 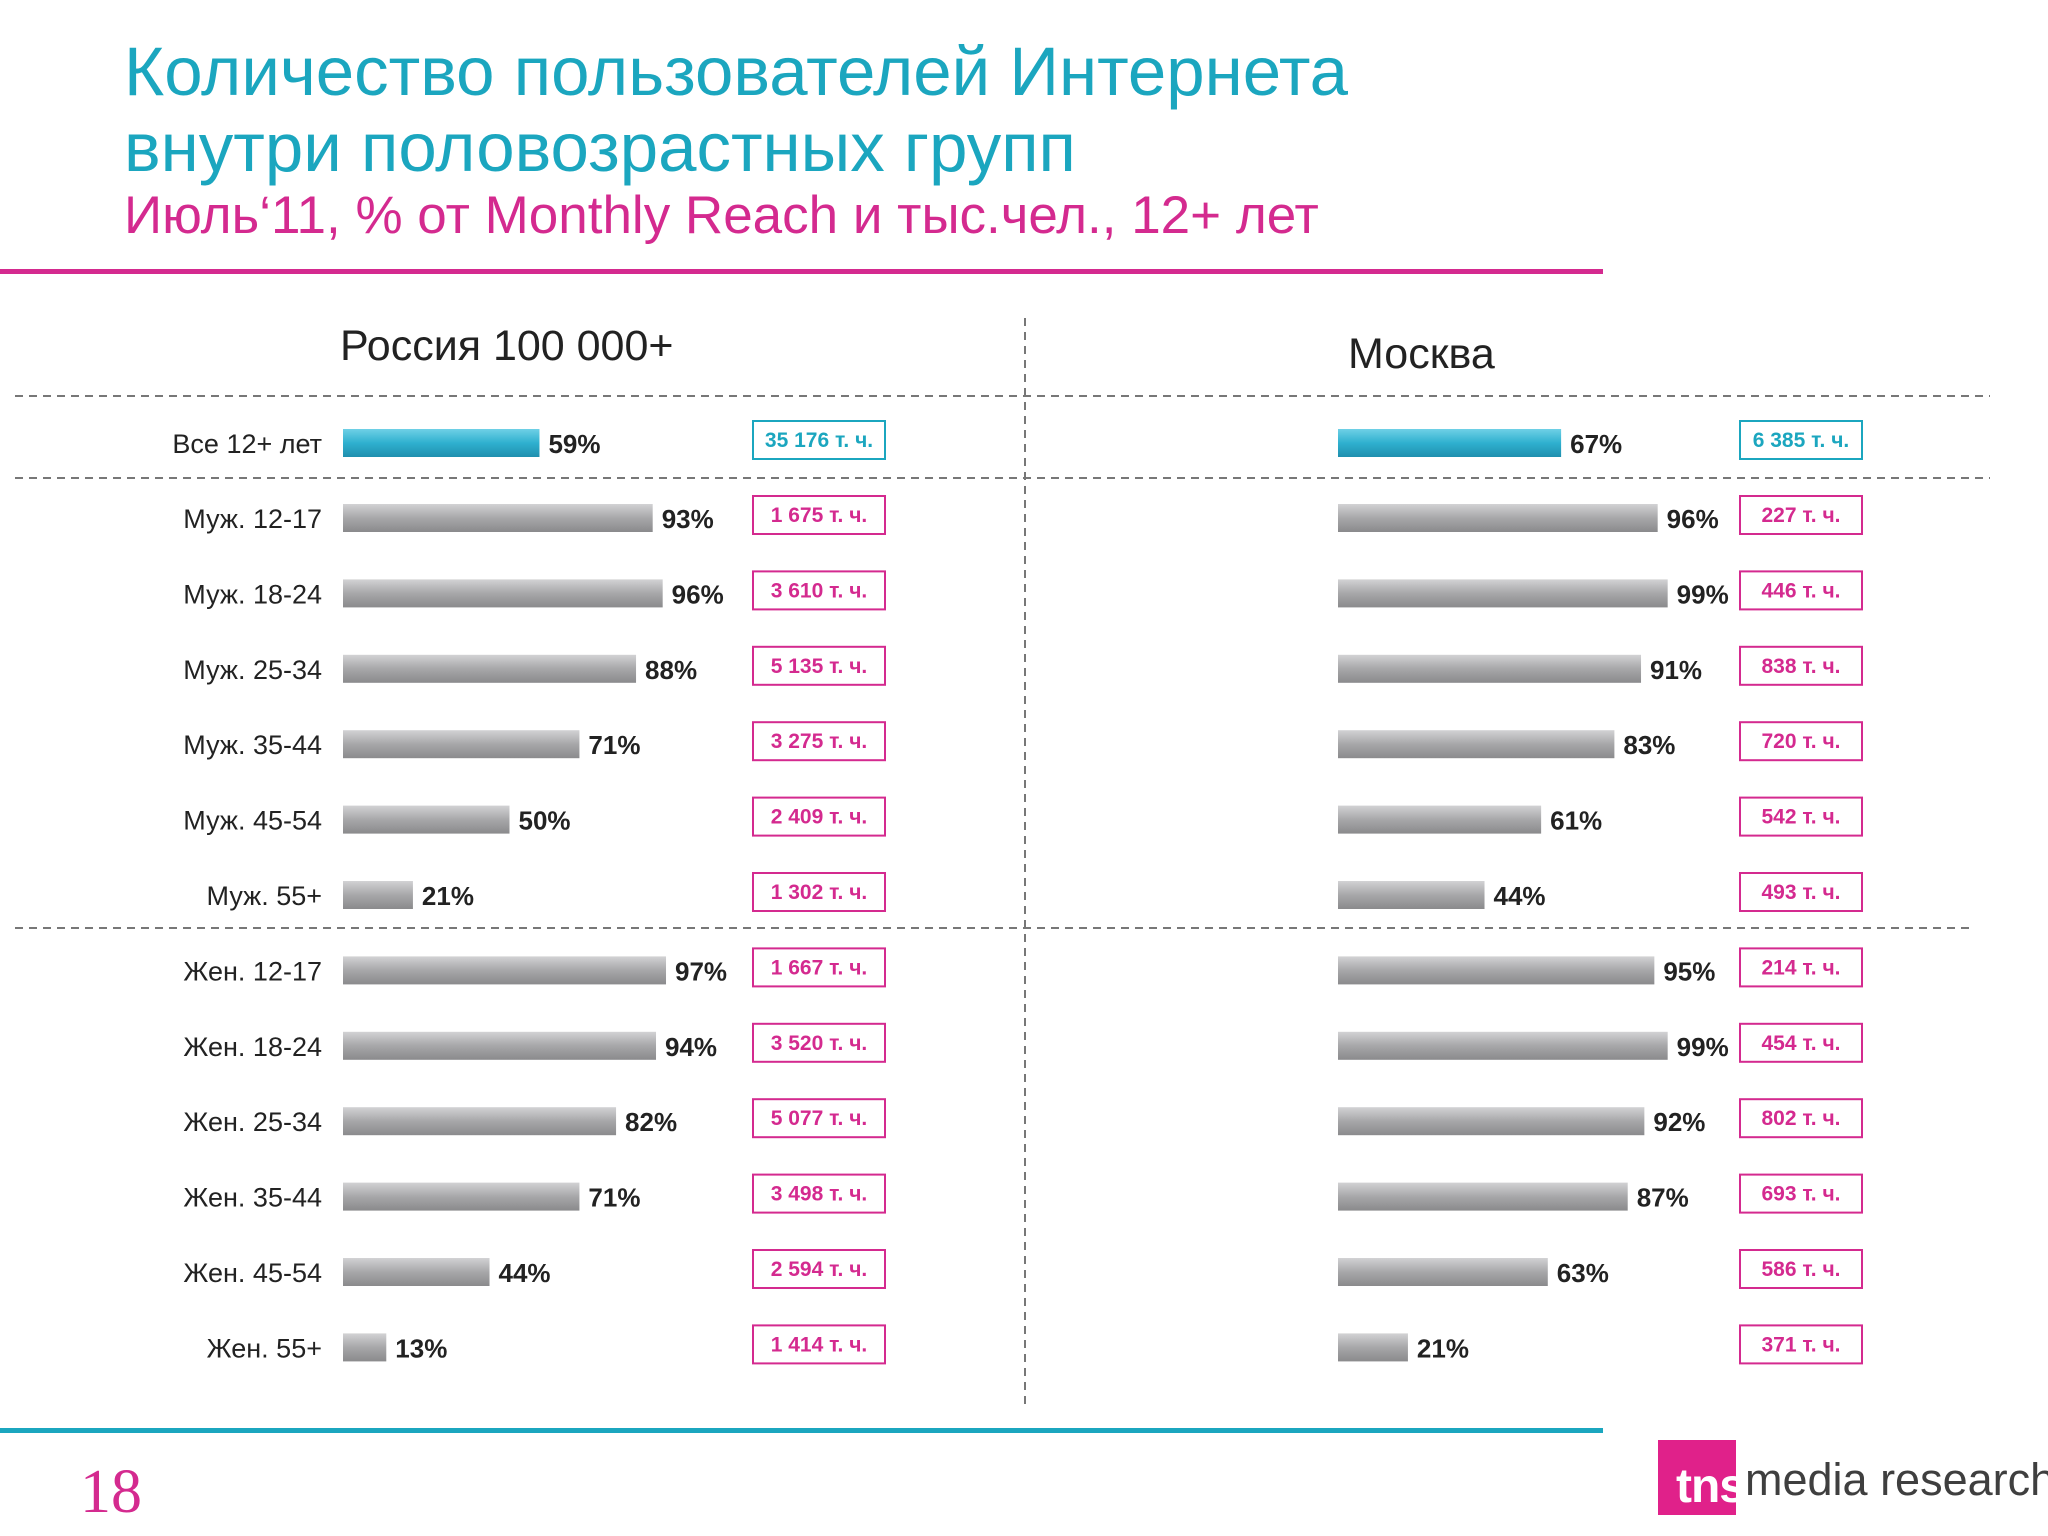 I want to click on value-label: 61%, so click(x=1576, y=821).